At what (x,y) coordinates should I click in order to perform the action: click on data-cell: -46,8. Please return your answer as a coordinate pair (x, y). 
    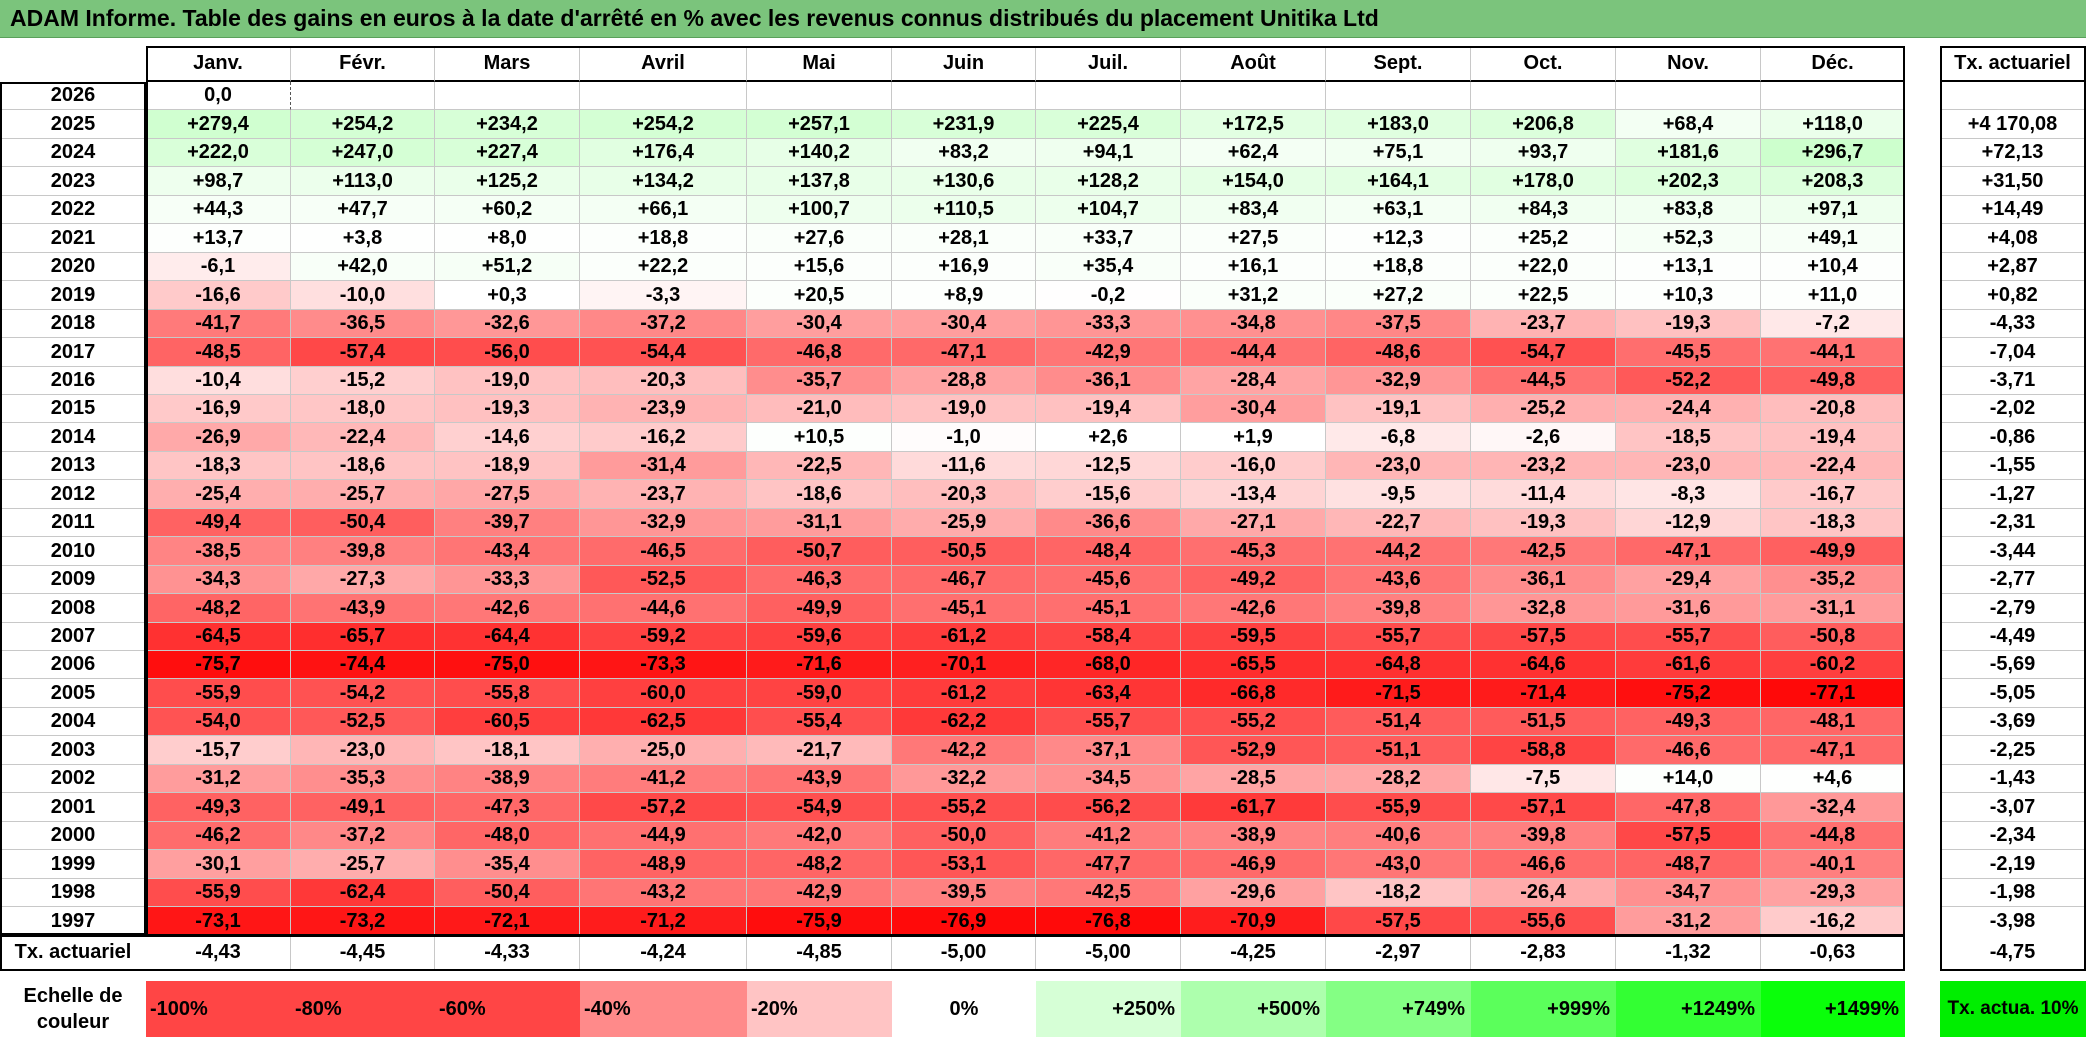
    Looking at the image, I should click on (819, 352).